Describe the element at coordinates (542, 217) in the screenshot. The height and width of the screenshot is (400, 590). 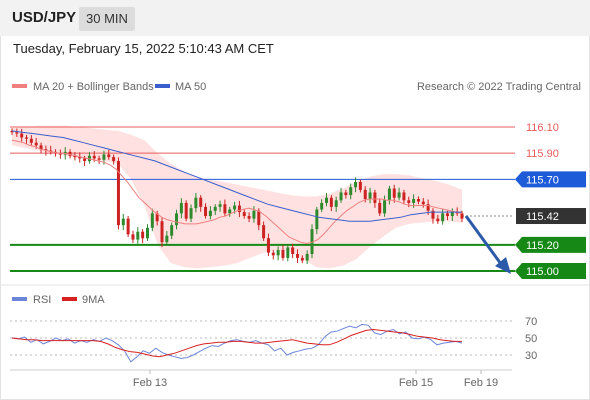
I see `current-price-label: 115.42` at that location.